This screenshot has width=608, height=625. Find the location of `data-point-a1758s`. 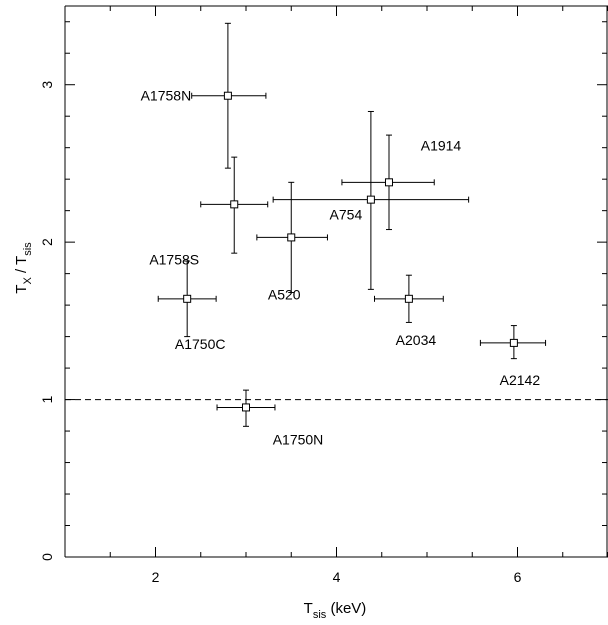

data-point-a1758s is located at coordinates (234, 205).